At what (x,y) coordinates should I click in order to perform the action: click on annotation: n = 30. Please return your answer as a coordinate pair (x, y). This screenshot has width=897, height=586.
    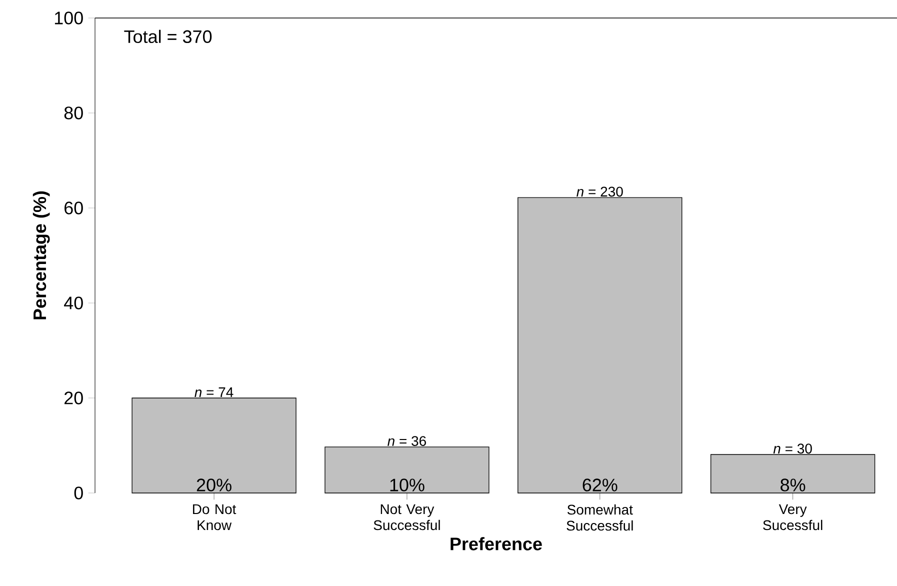
    Looking at the image, I should click on (792, 449).